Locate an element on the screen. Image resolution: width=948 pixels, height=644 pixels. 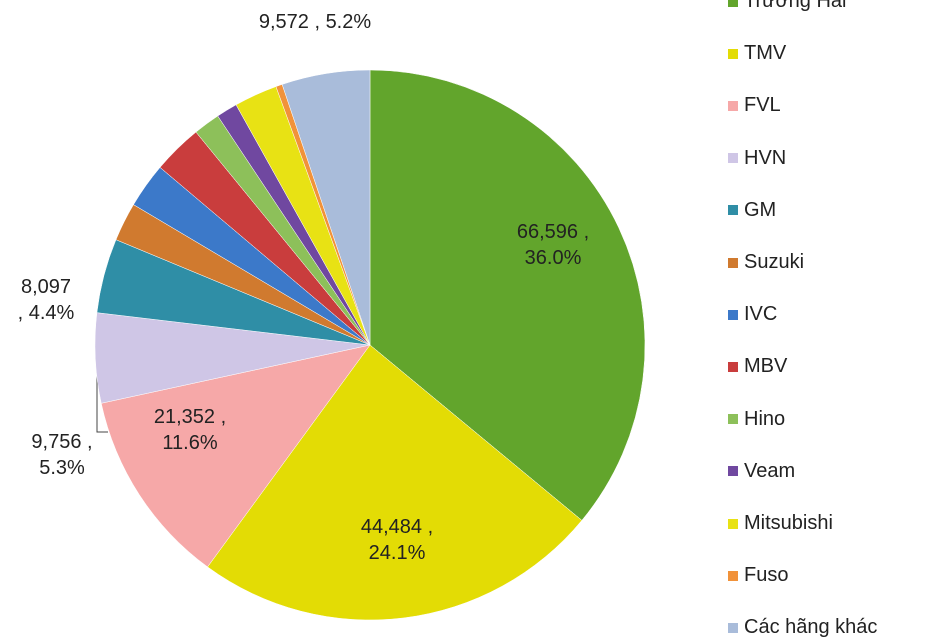
legend-item: Hino is located at coordinates (756, 419).